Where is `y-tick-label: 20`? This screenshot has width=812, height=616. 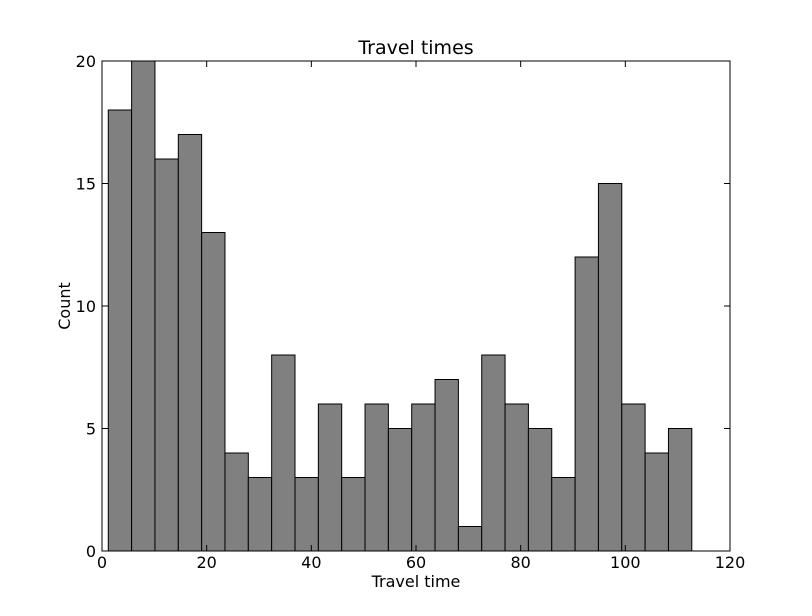
y-tick-label: 20 is located at coordinates (86, 61).